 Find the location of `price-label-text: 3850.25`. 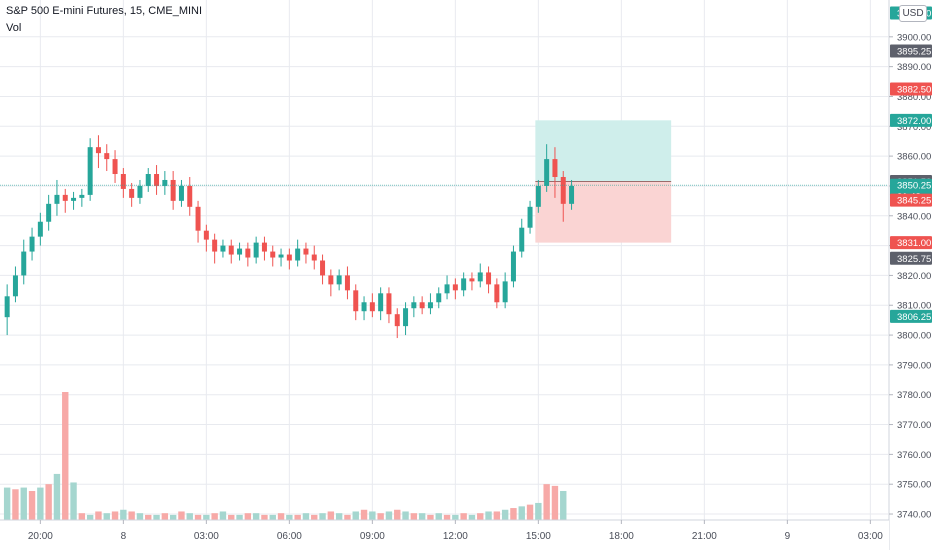

price-label-text: 3850.25 is located at coordinates (914, 186).